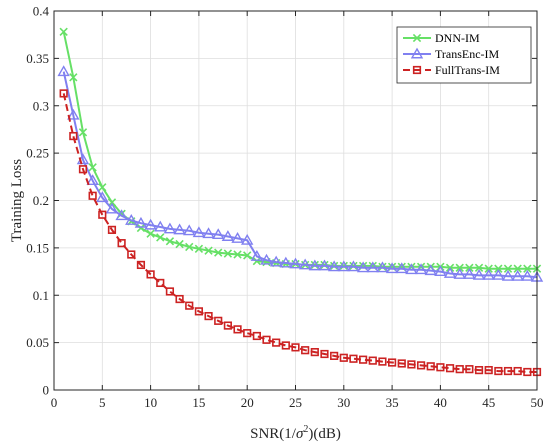 The image size is (550, 445). What do you see at coordinates (102, 402) in the screenshot?
I see `x-tick-label: 5` at bounding box center [102, 402].